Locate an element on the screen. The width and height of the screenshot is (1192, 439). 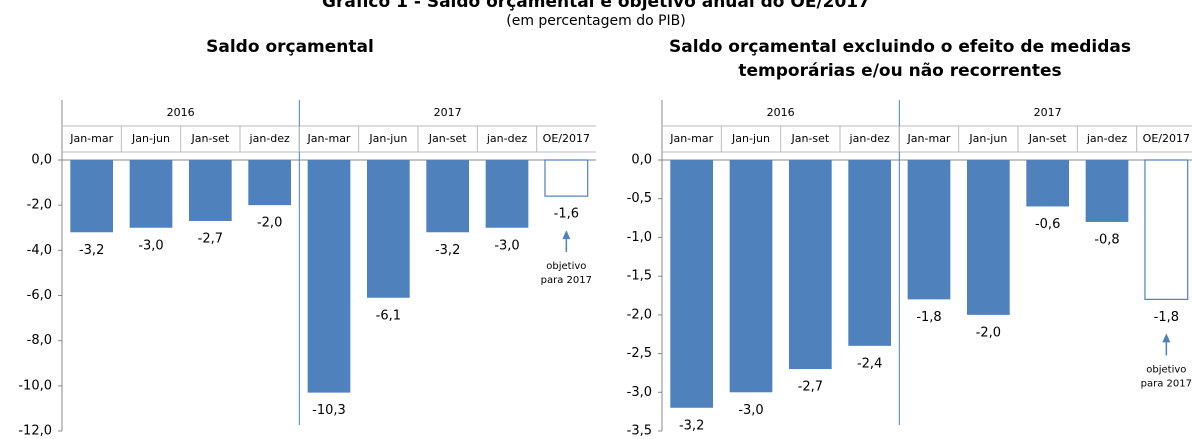
y-tick-label: -3,0 is located at coordinates (639, 392).